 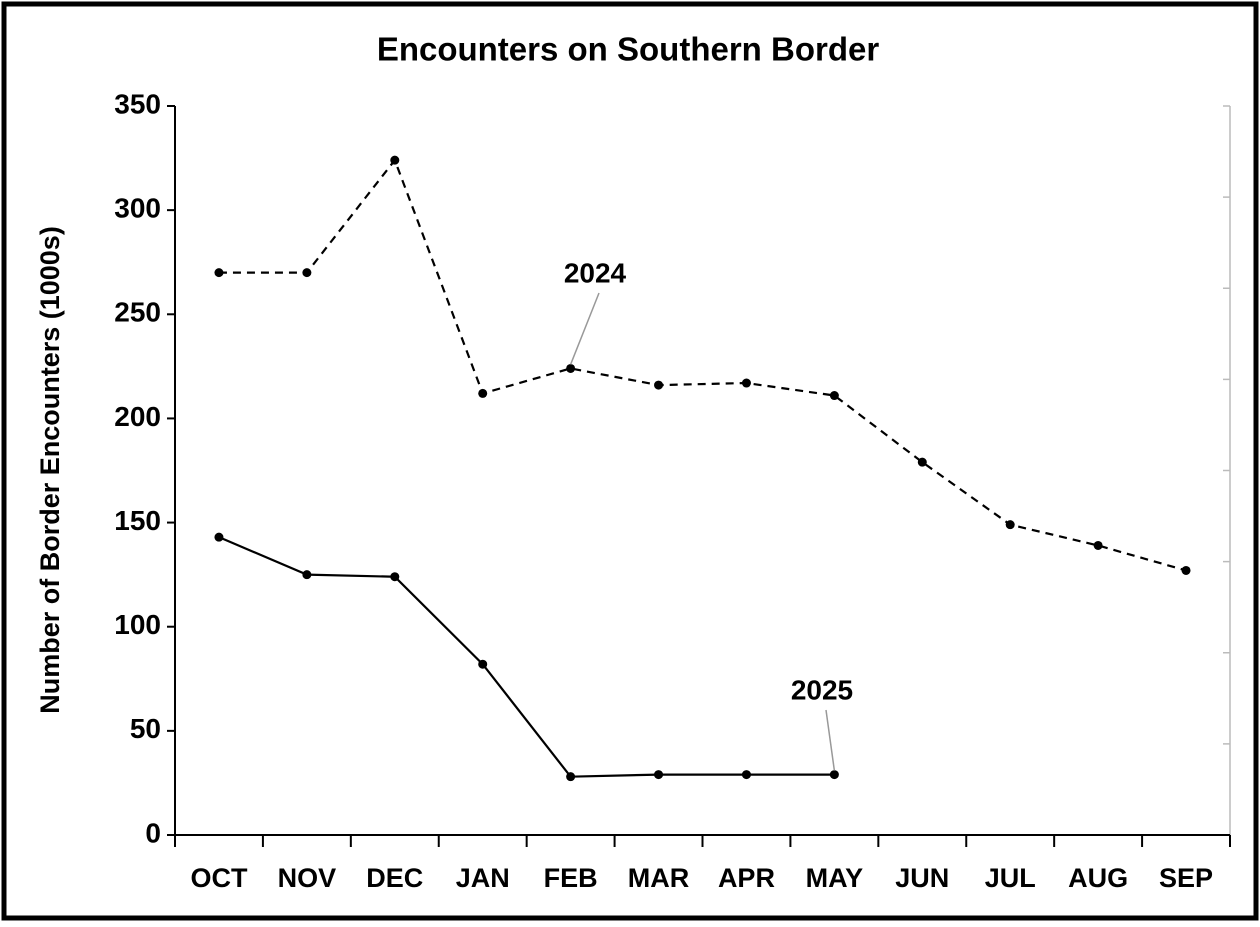 What do you see at coordinates (1186, 878) in the screenshot?
I see `x-tick-label: SEP` at bounding box center [1186, 878].